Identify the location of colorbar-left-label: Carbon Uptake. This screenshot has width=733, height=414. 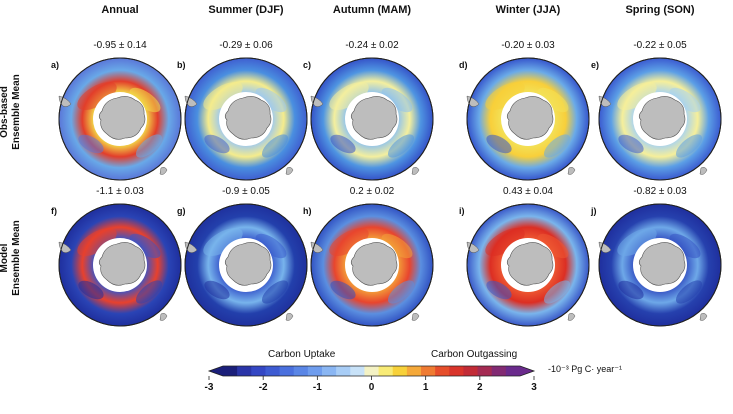
(302, 354).